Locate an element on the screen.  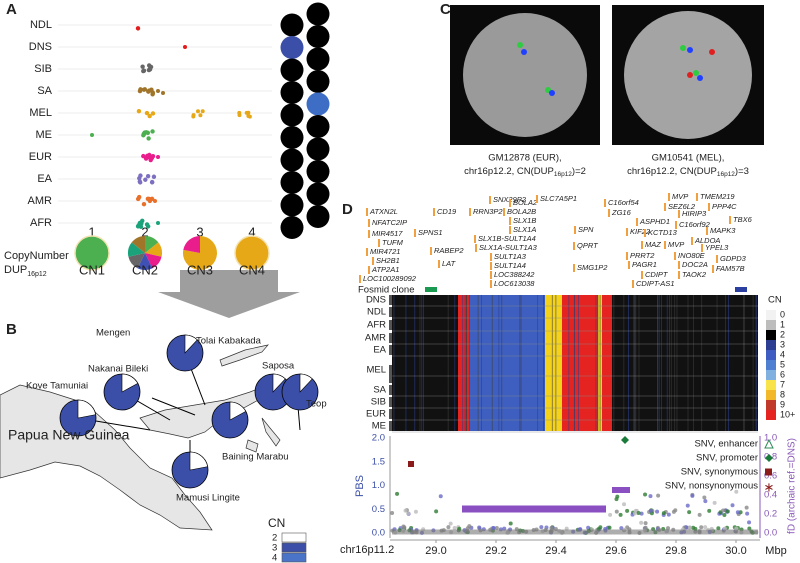
population-label: AMR is located at coordinates (40, 201).